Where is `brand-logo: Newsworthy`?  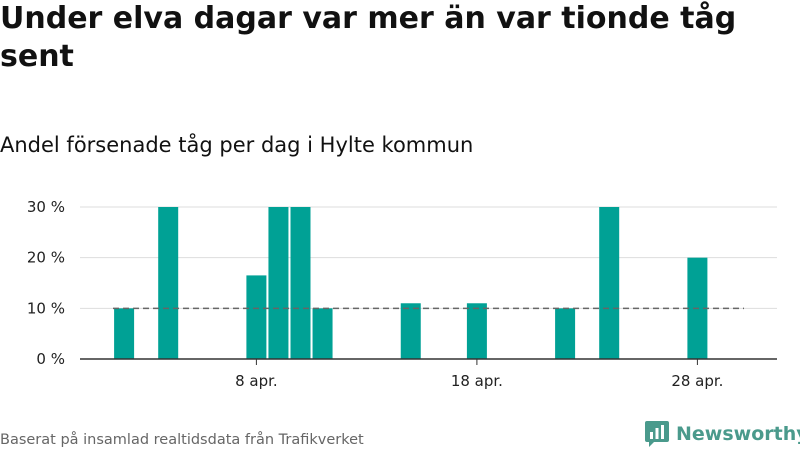
brand-logo: Newsworthy is located at coordinates (722, 434).